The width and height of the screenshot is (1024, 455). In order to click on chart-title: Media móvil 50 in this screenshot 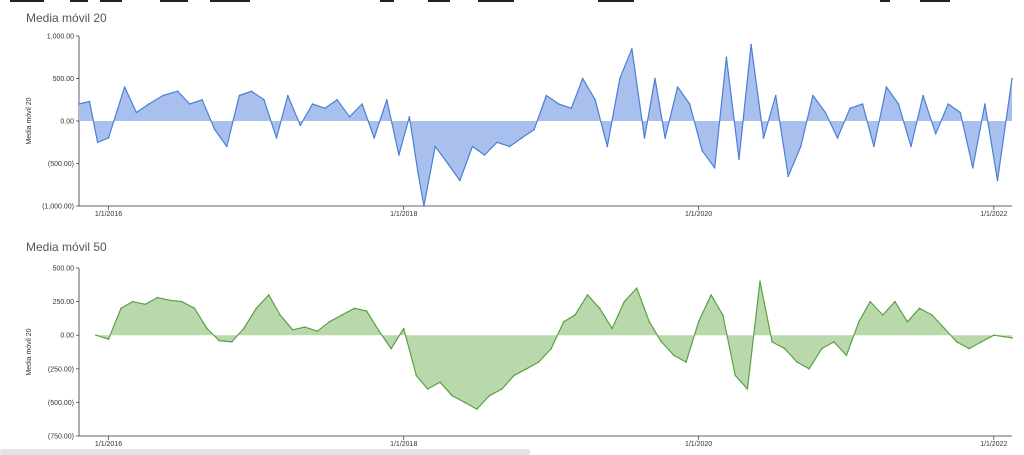, I will do `click(66, 247)`.